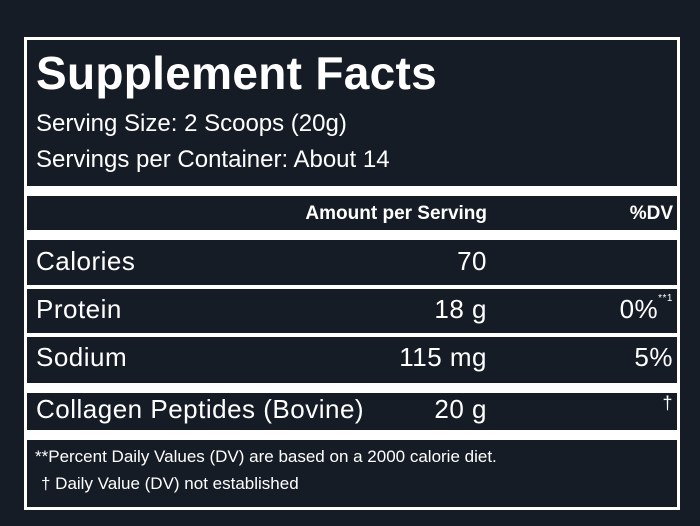  What do you see at coordinates (651, 213) in the screenshot?
I see `dv-header: %DV` at bounding box center [651, 213].